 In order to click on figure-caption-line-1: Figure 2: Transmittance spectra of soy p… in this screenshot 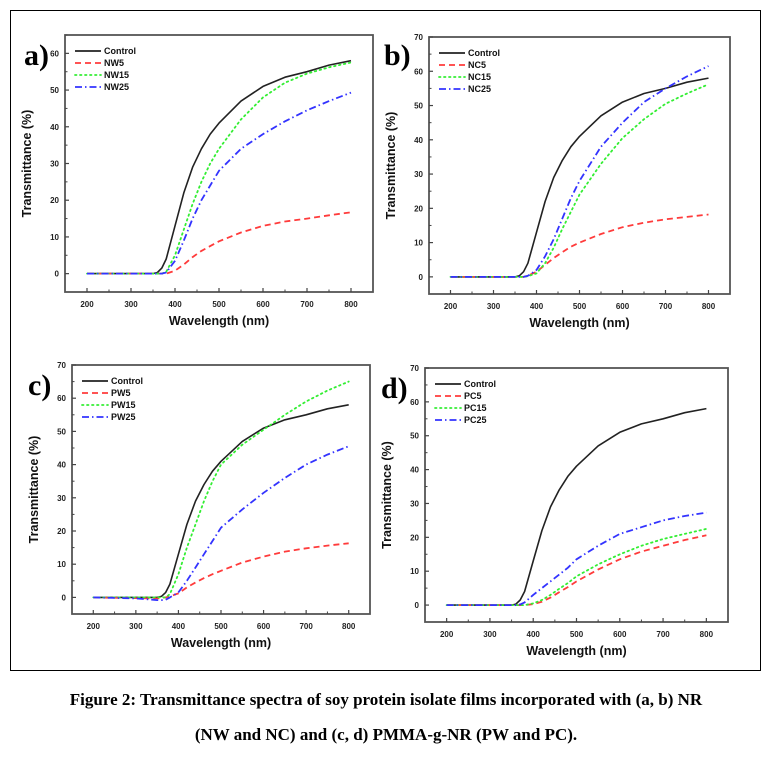, I will do `click(386, 699)`.